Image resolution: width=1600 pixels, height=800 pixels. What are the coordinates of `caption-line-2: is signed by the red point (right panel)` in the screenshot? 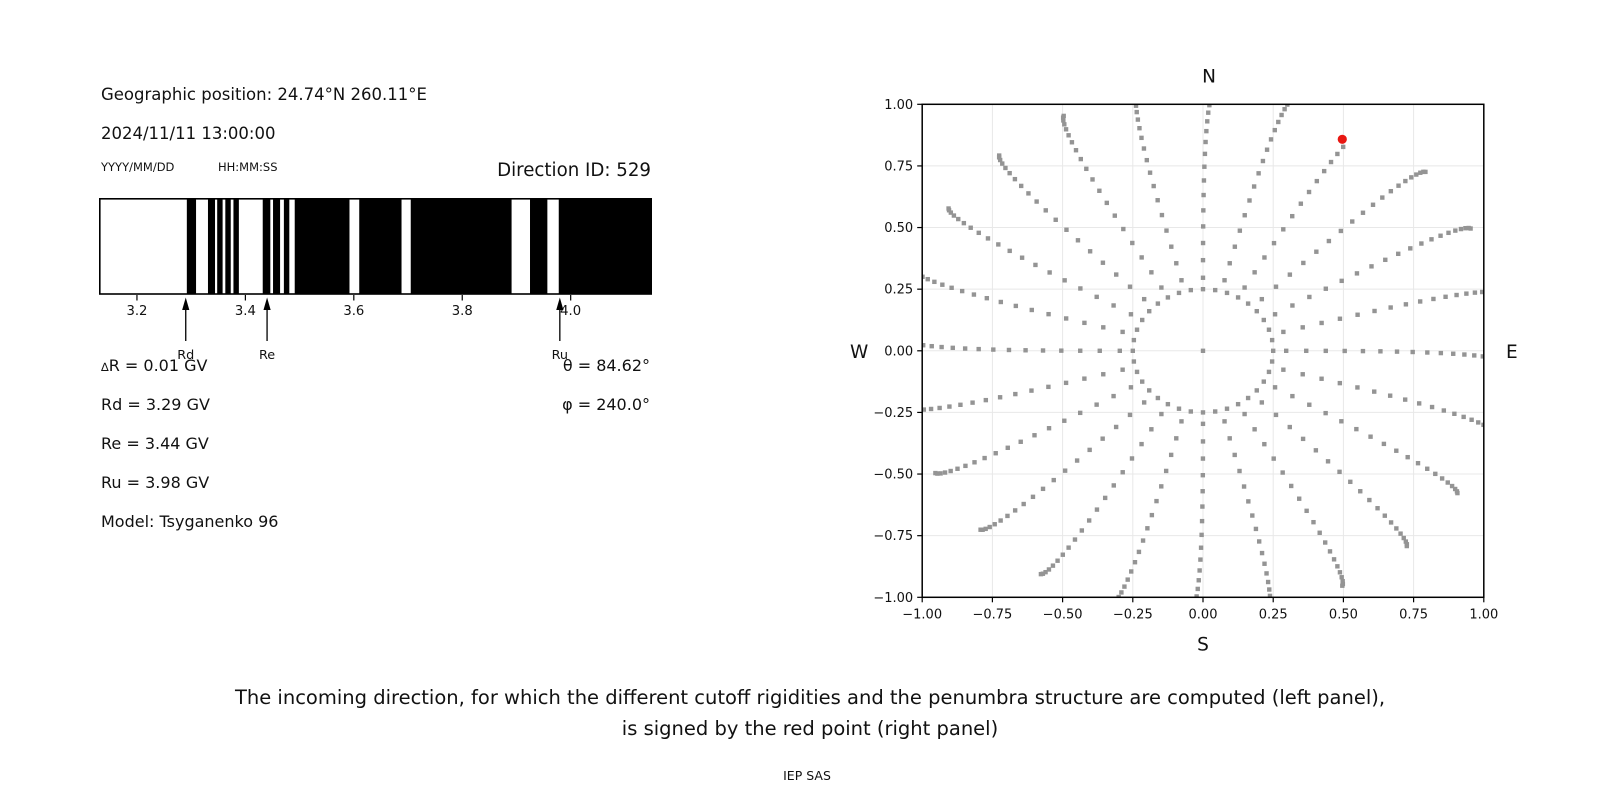 It's located at (810, 728).